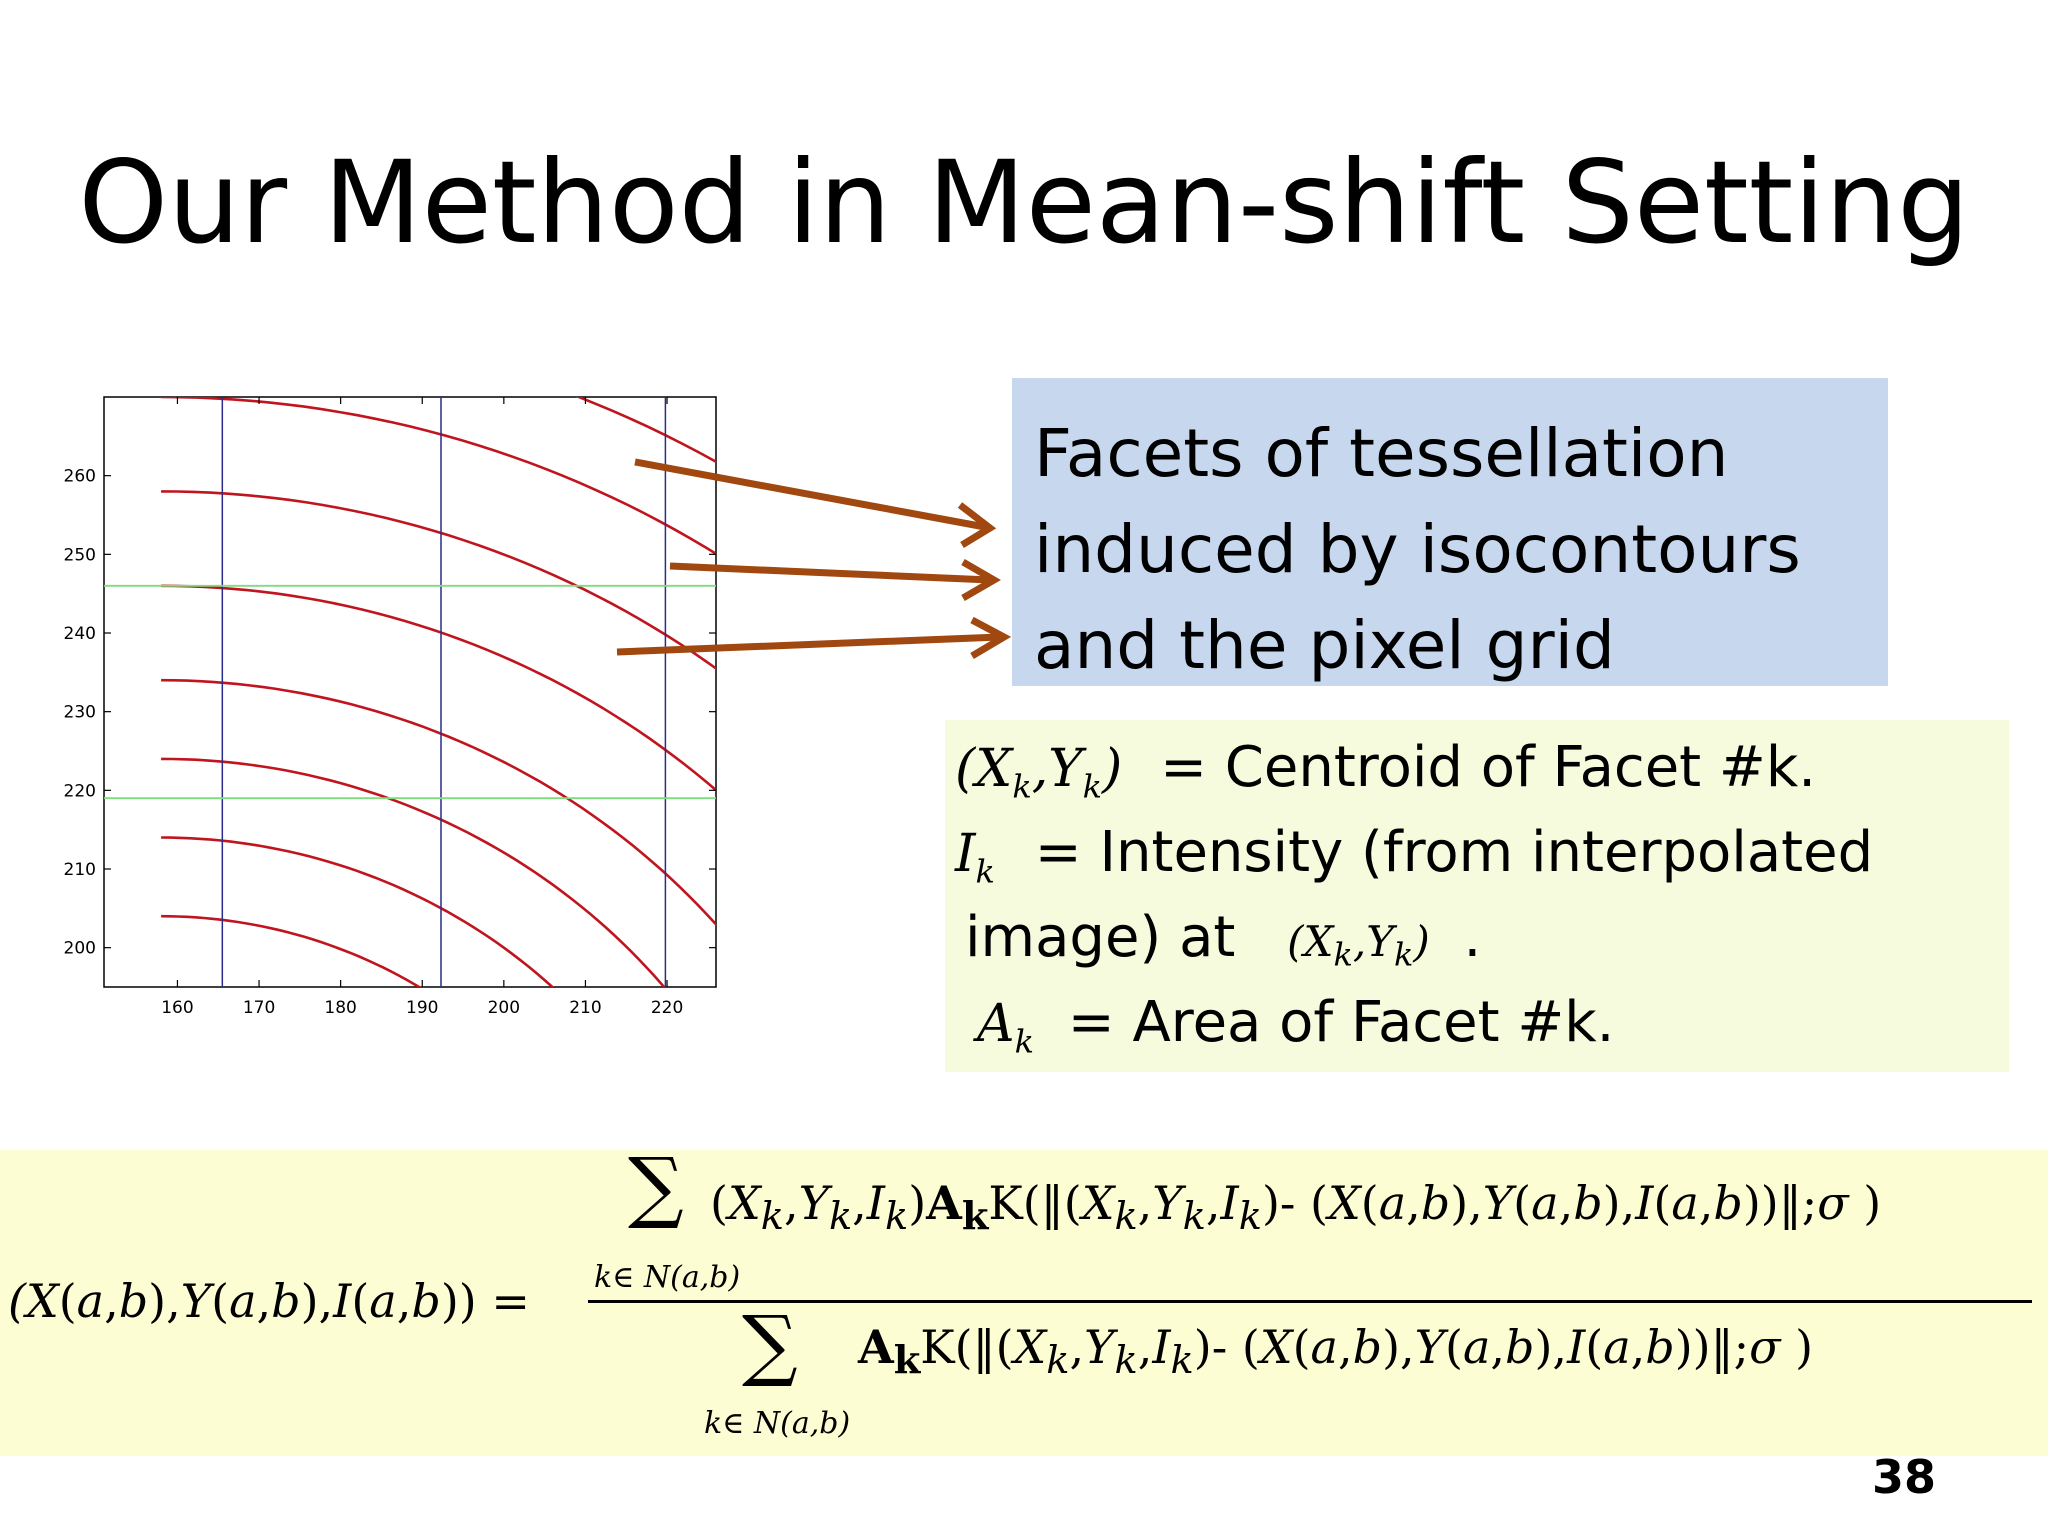 This screenshot has width=2048, height=1536. What do you see at coordinates (1341, 1022) in the screenshot?
I see `area-text: = Area of Facet #k.` at bounding box center [1341, 1022].